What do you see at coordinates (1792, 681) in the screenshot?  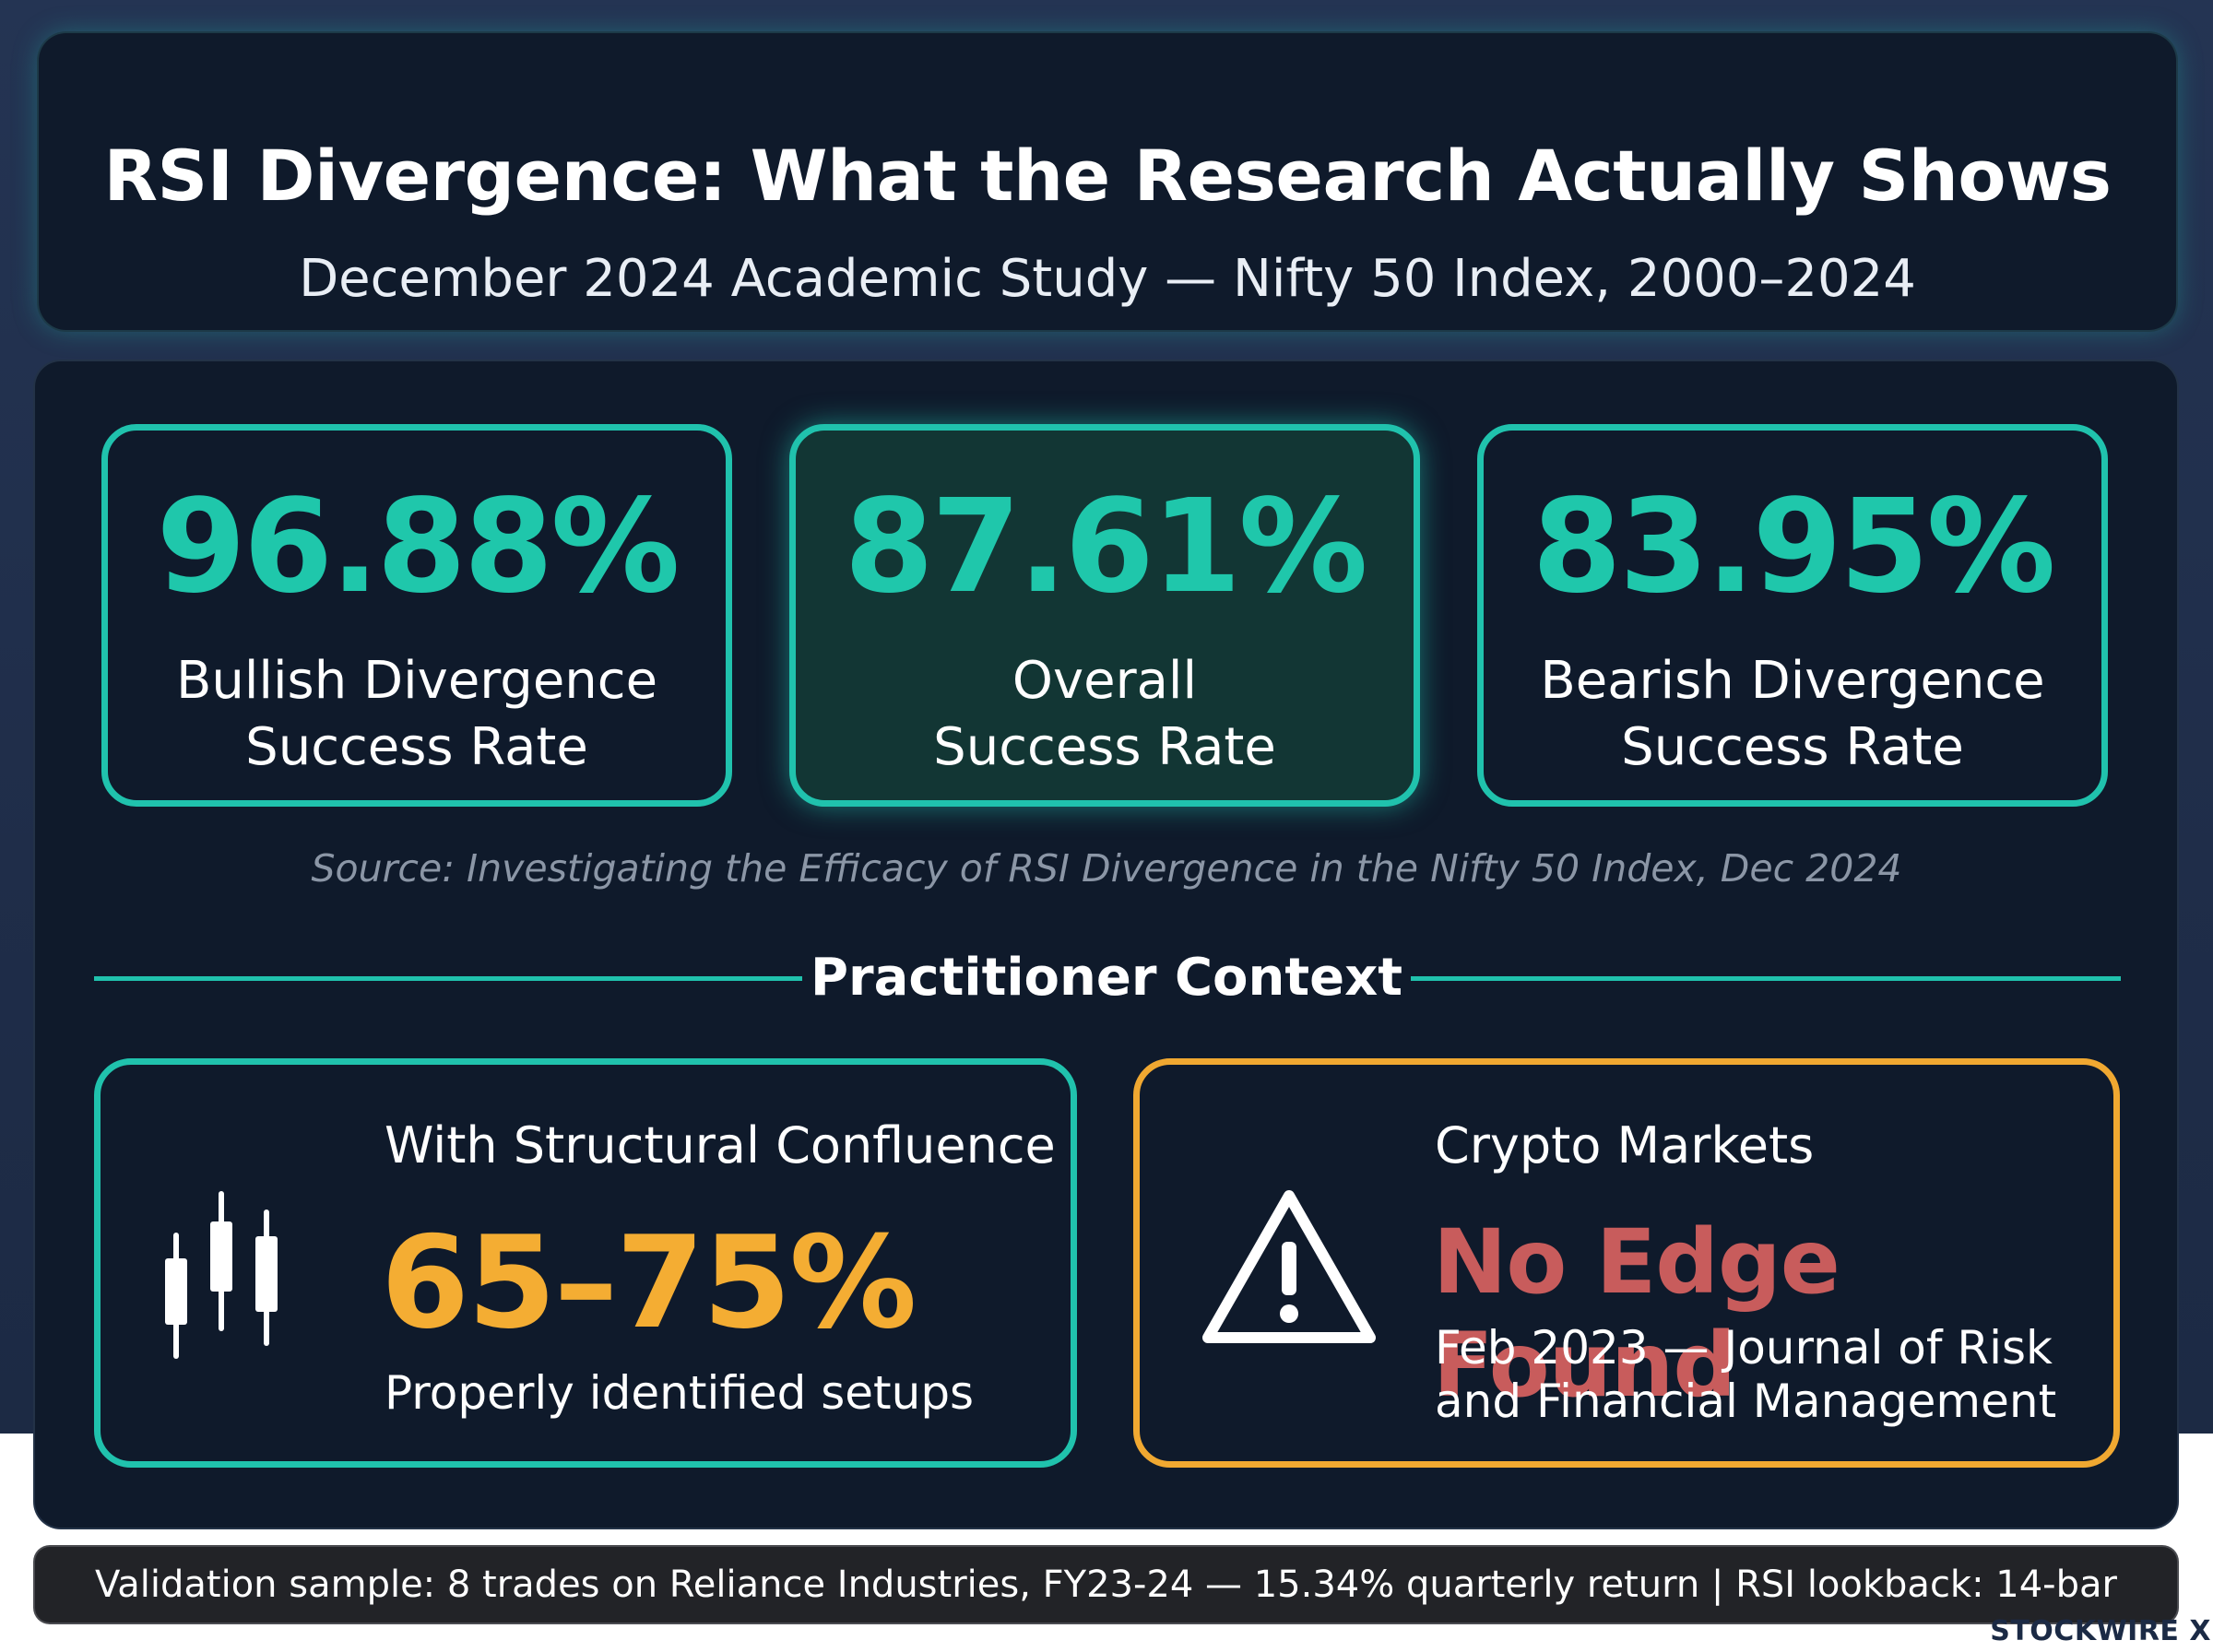 I see `stat-label-line1: Bearish Divergence` at bounding box center [1792, 681].